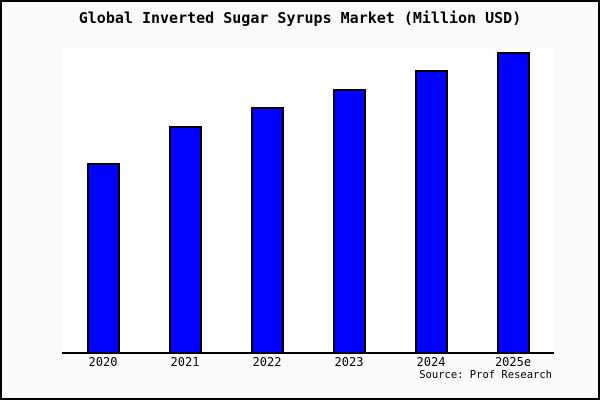  Describe the element at coordinates (485, 375) in the screenshot. I see `source-label: Source: Prof Research` at that location.